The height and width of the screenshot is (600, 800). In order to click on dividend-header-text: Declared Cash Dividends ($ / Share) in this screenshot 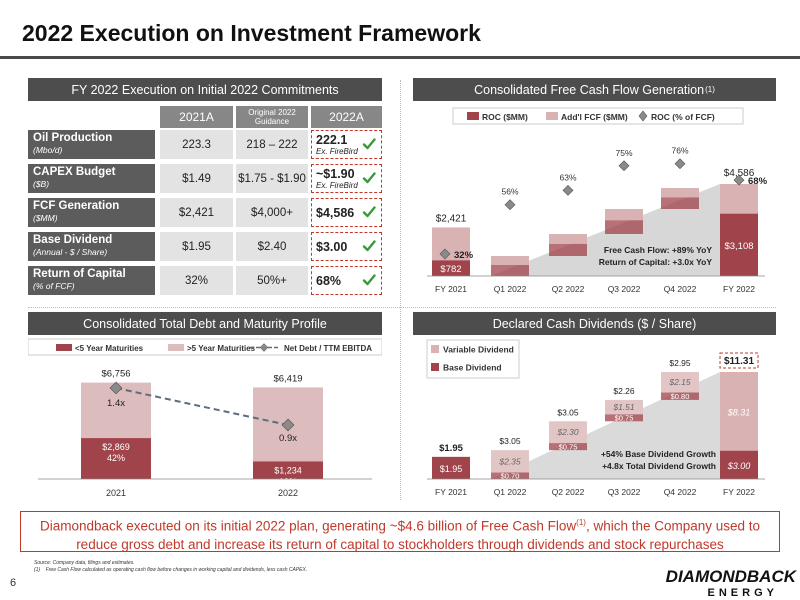, I will do `click(594, 323)`.